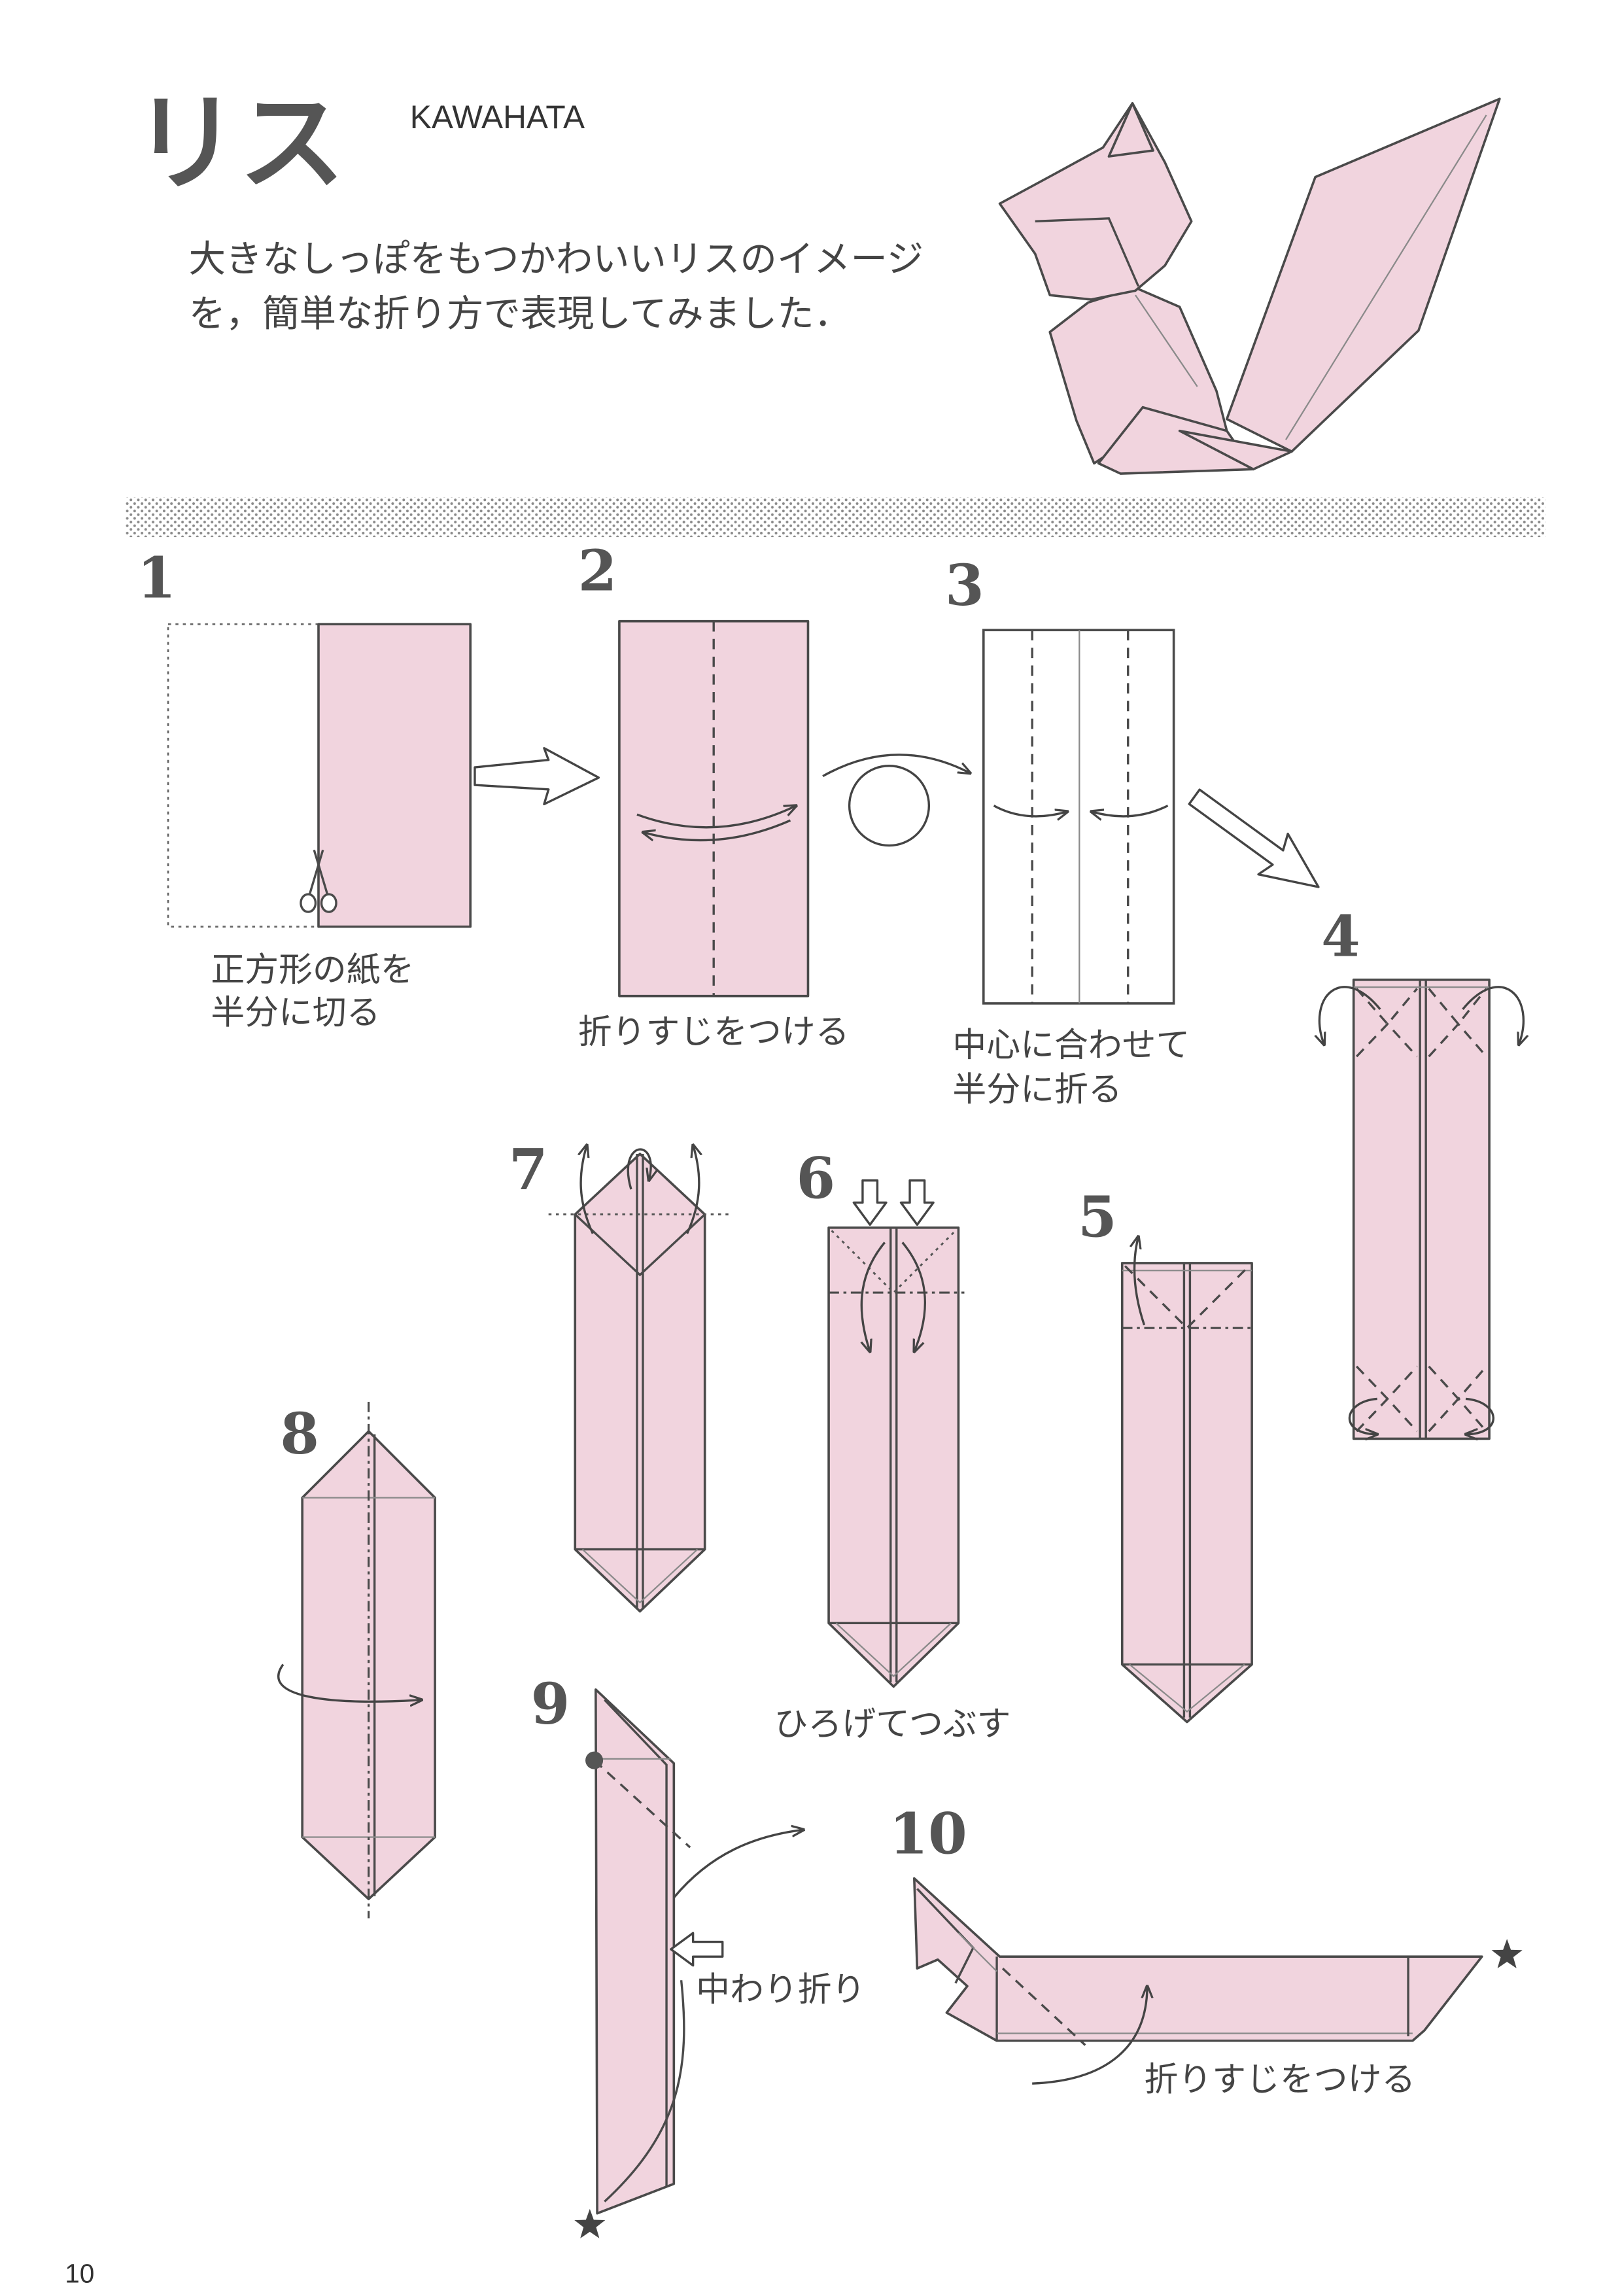 This screenshot has height=2296, width=1622. I want to click on step-10: 10 折りすじをつける, so click(1206, 1950).